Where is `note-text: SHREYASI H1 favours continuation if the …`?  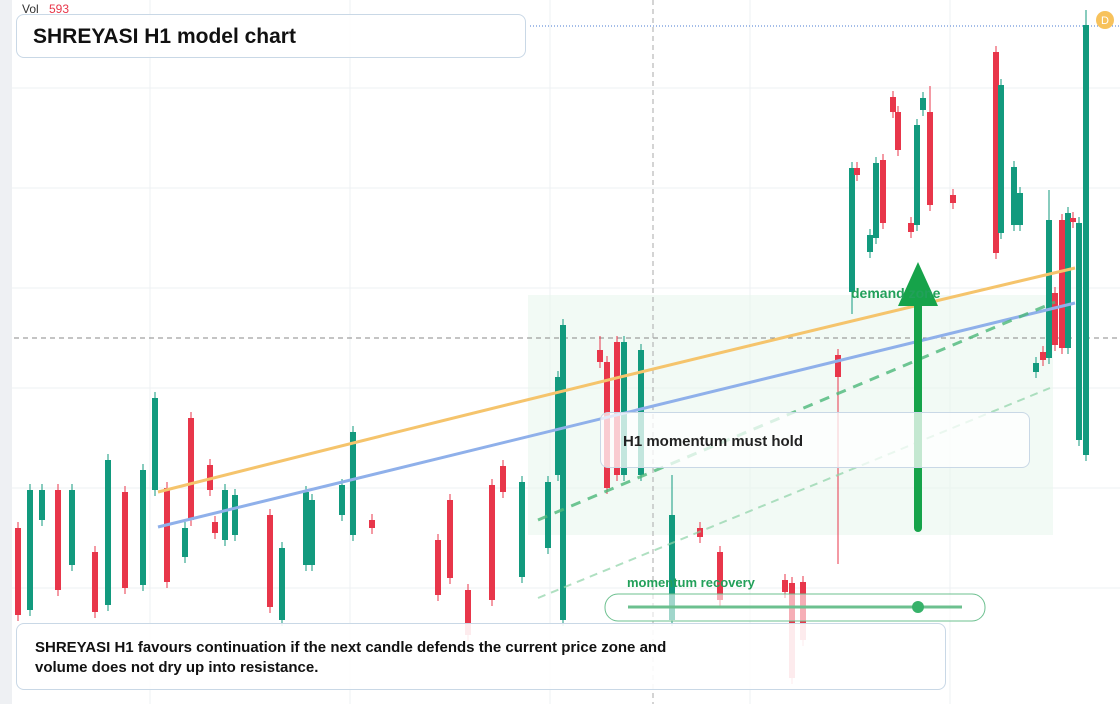
note-text: SHREYASI H1 favours continuation if the … is located at coordinates (351, 657).